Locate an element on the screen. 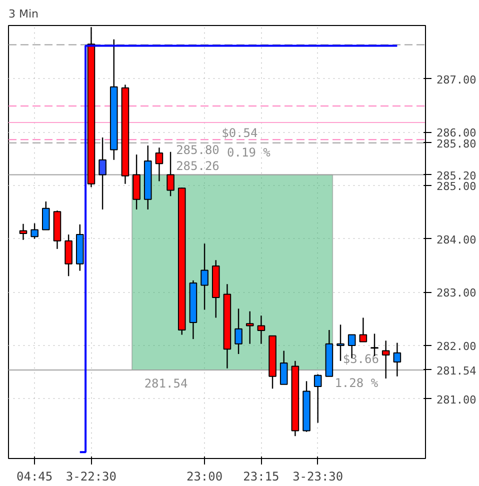 Image resolution: width=479 pixels, height=486 pixels. annotation: 285.80 is located at coordinates (198, 150).